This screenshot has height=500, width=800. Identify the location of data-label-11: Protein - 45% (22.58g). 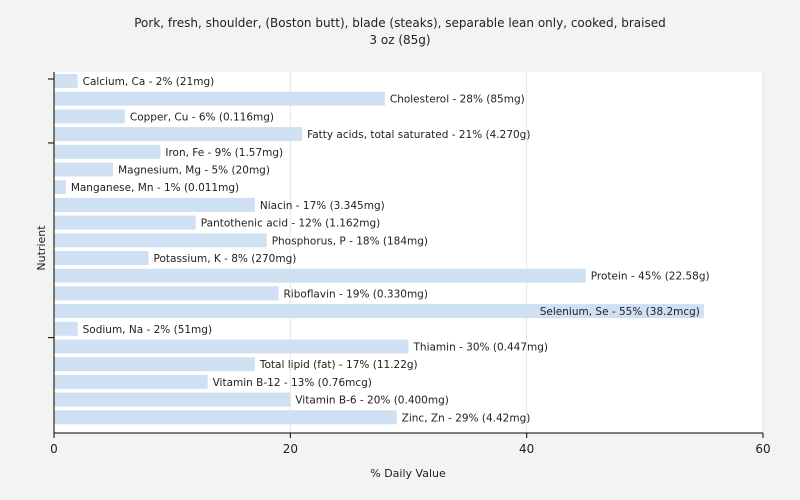
(650, 277).